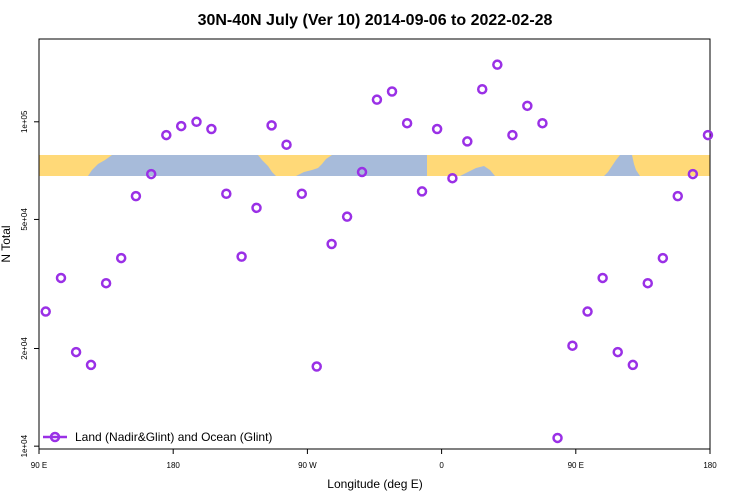  I want to click on legend: Land (Nadir&Glint) and Ocean (Glint), so click(157, 437).